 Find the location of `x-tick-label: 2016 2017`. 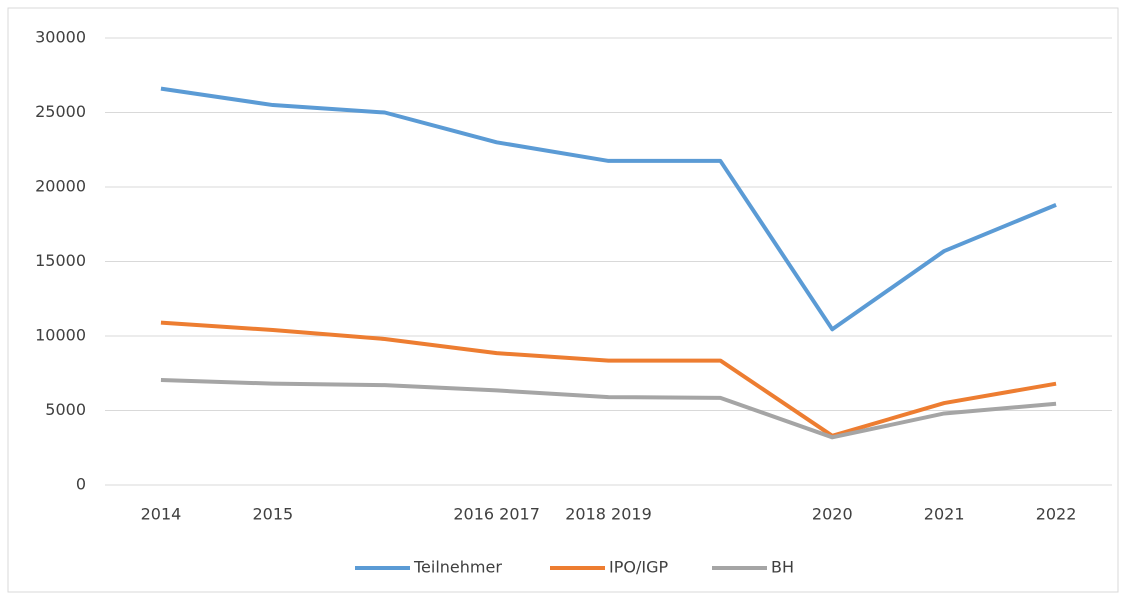

x-tick-label: 2016 2017 is located at coordinates (496, 514).